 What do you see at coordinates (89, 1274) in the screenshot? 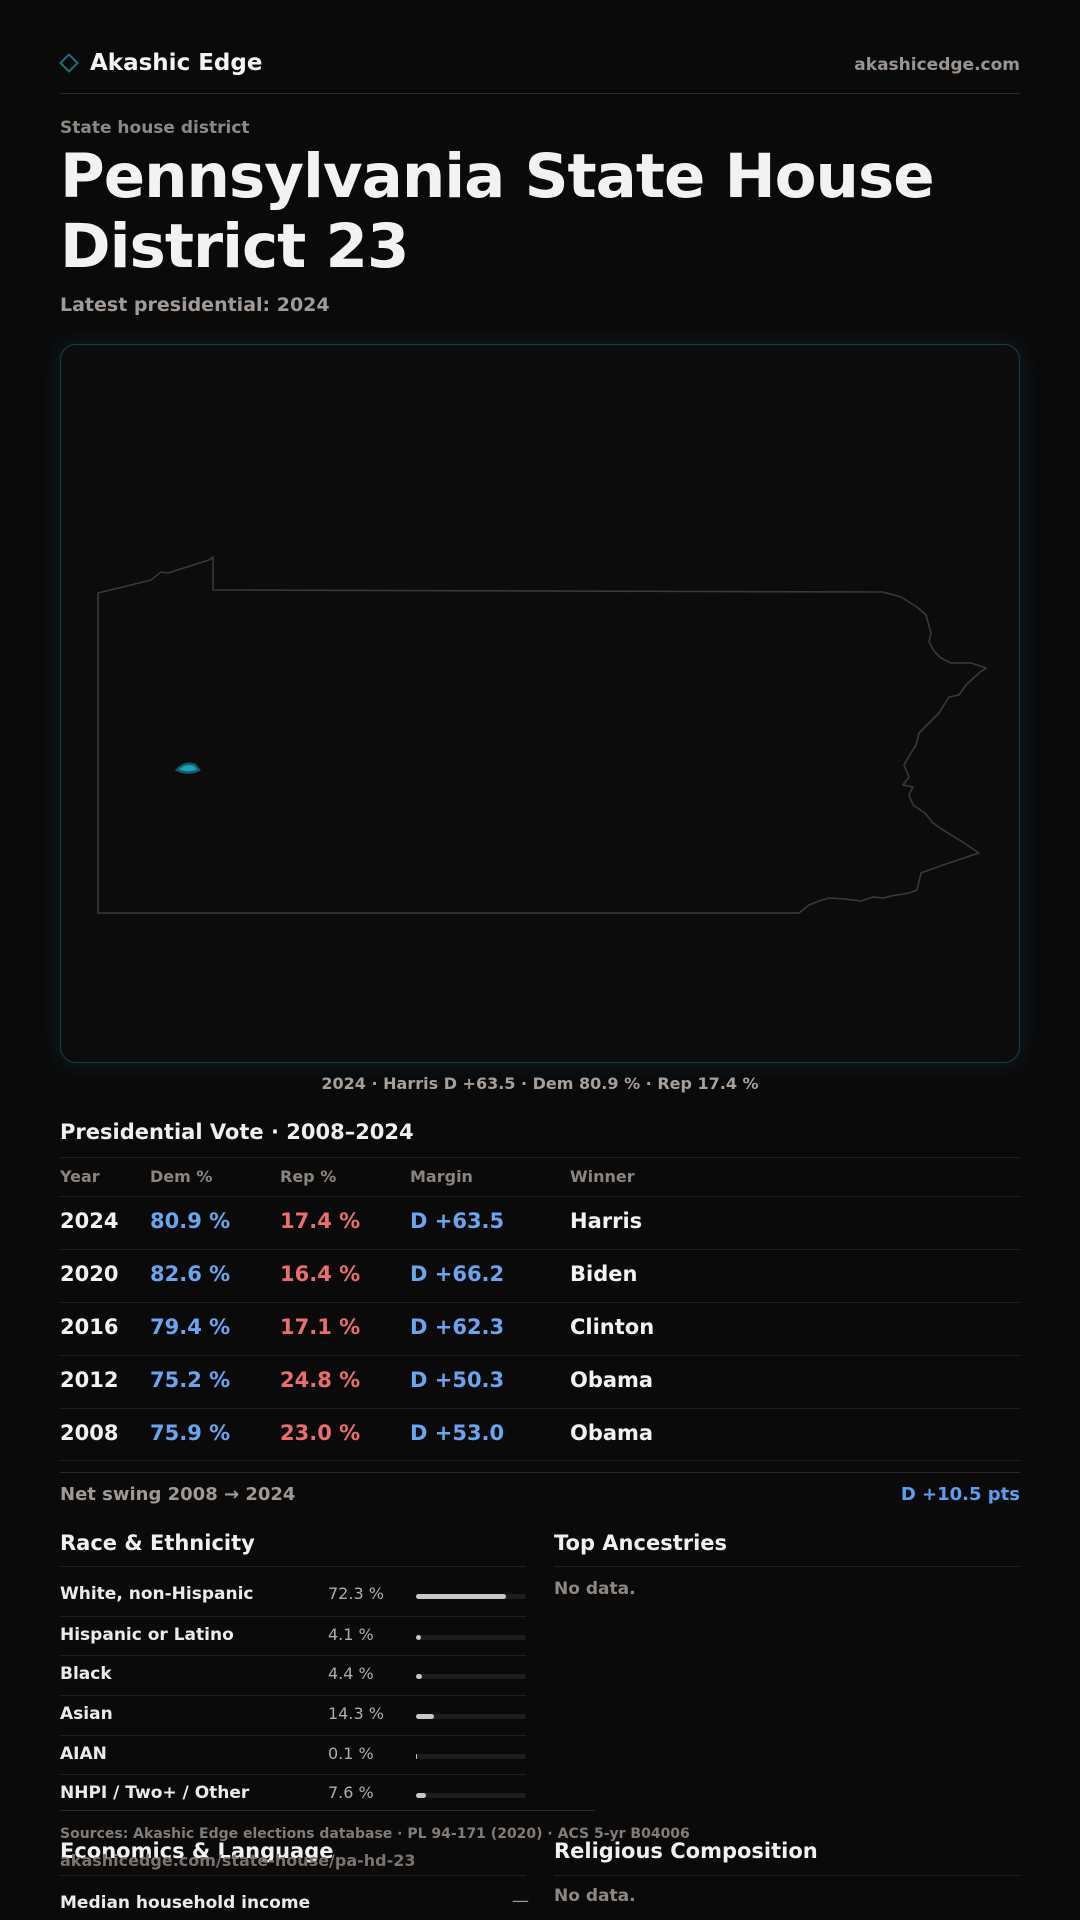
I see `row-year: 2020` at bounding box center [89, 1274].